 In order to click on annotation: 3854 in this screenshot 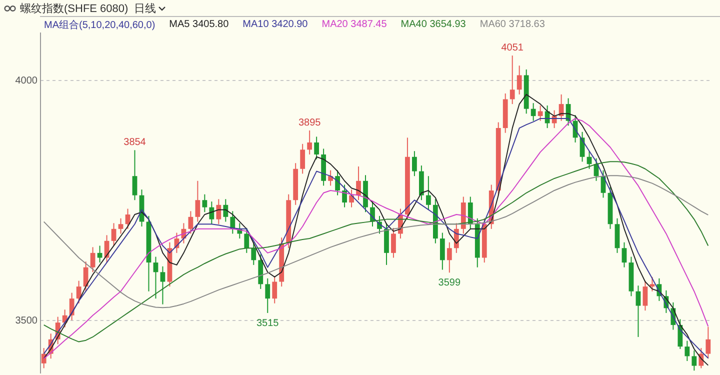, I will do `click(135, 142)`.